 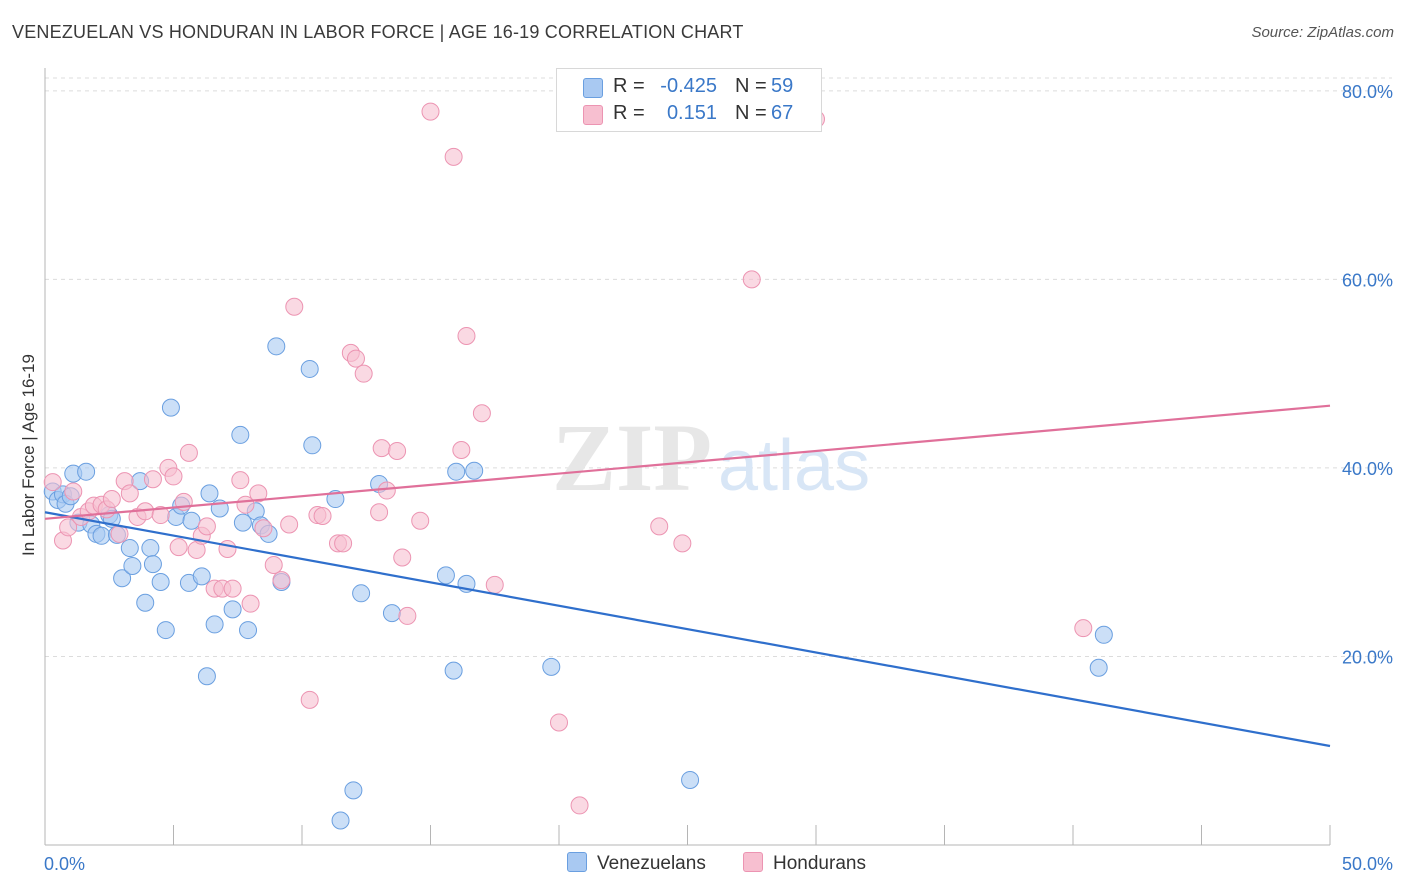 I want to click on y-tick-label: 40.0%, so click(x=1367, y=469).